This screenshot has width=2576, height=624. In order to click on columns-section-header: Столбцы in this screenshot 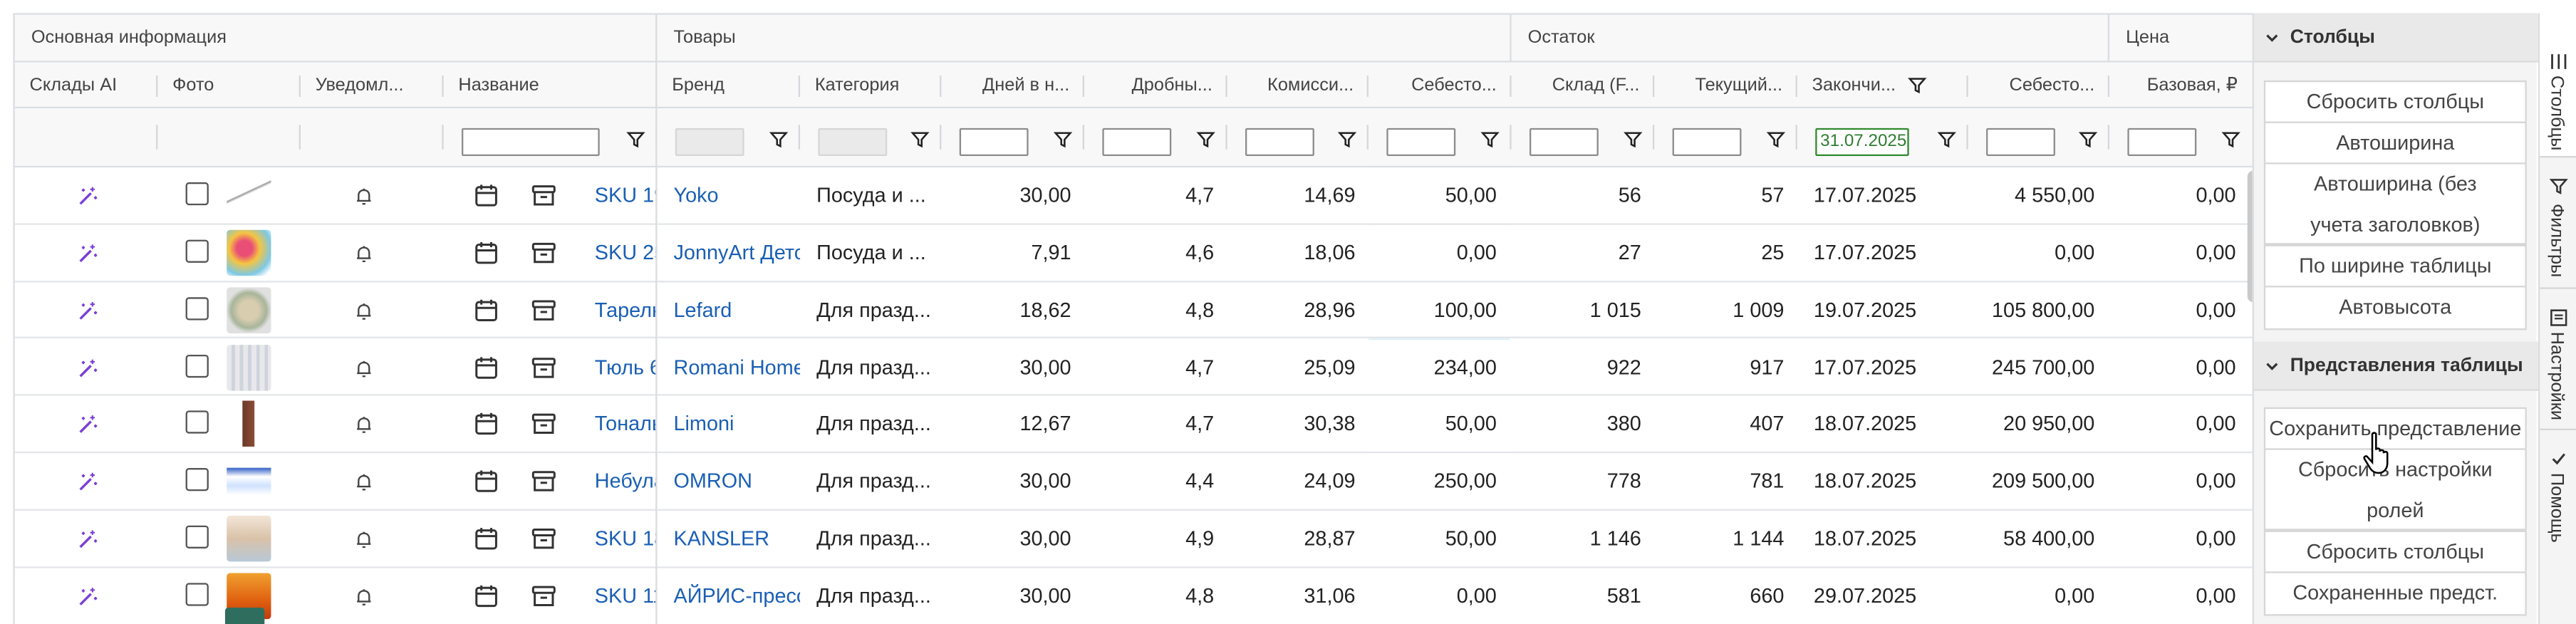, I will do `click(2395, 38)`.